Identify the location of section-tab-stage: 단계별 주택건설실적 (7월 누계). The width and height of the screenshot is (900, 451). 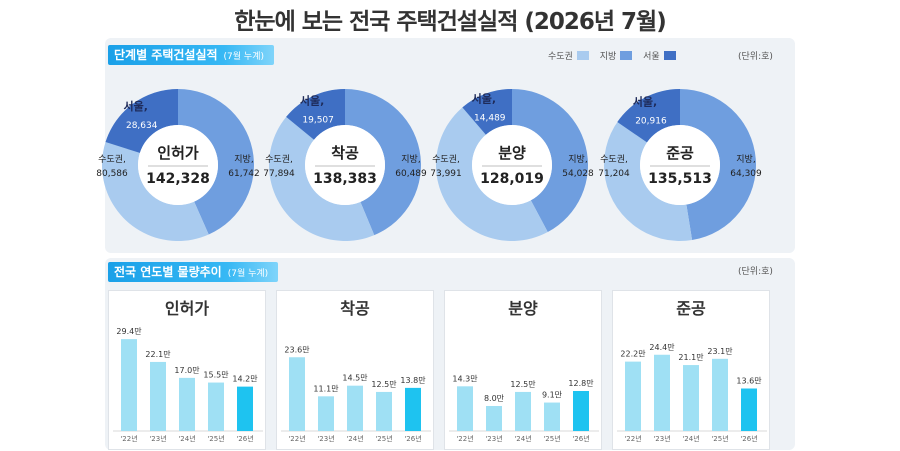
(191, 55).